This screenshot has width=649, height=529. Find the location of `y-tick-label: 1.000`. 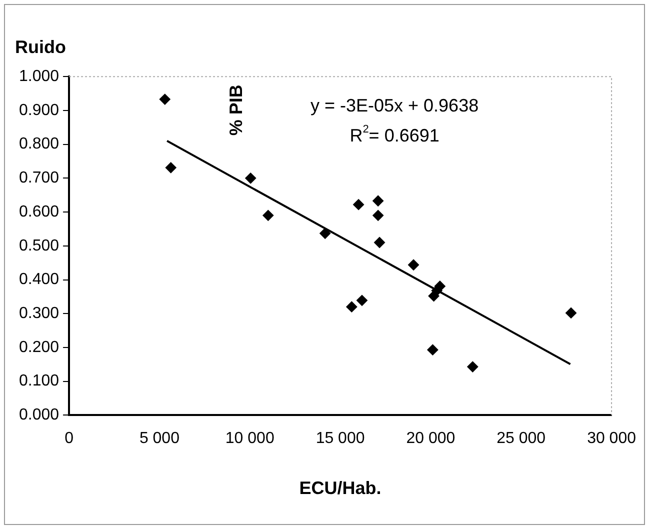

y-tick-label: 1.000 is located at coordinates (39, 77).